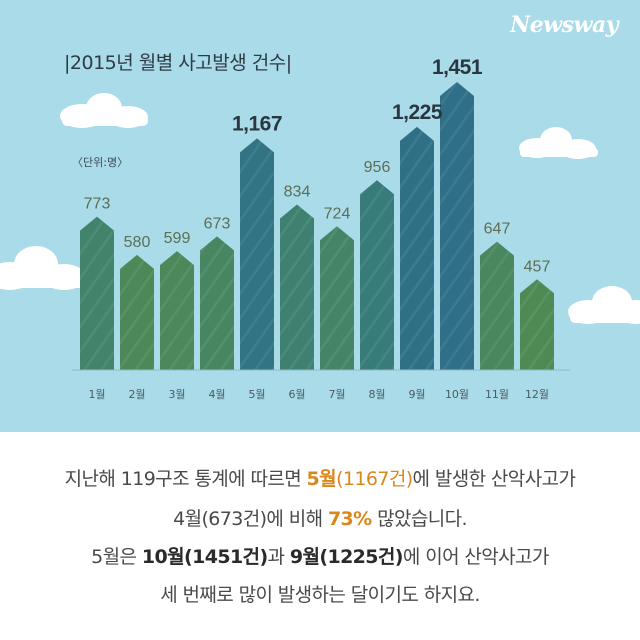 Image resolution: width=640 pixels, height=640 pixels. What do you see at coordinates (116, 557) in the screenshot?
I see `caption-text: 5월은` at bounding box center [116, 557].